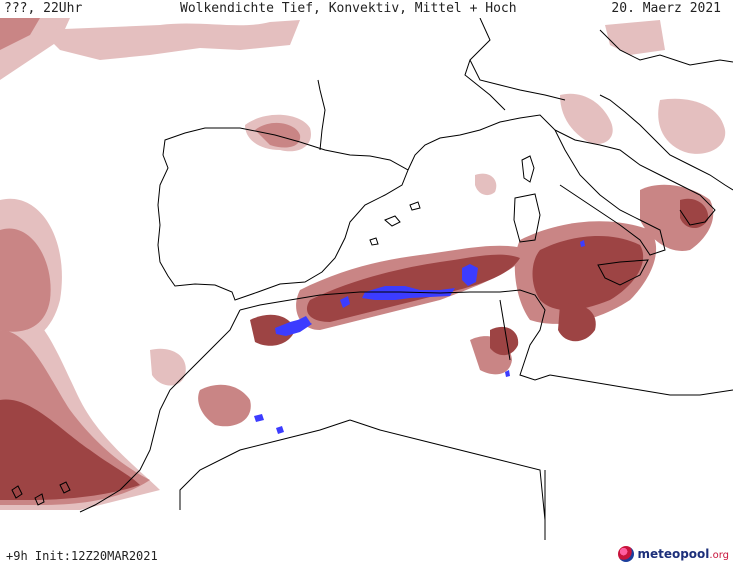 The width and height of the screenshot is (733, 566). What do you see at coordinates (683, 554) in the screenshot?
I see `meteopool-logo-text: meteopool.org` at bounding box center [683, 554].